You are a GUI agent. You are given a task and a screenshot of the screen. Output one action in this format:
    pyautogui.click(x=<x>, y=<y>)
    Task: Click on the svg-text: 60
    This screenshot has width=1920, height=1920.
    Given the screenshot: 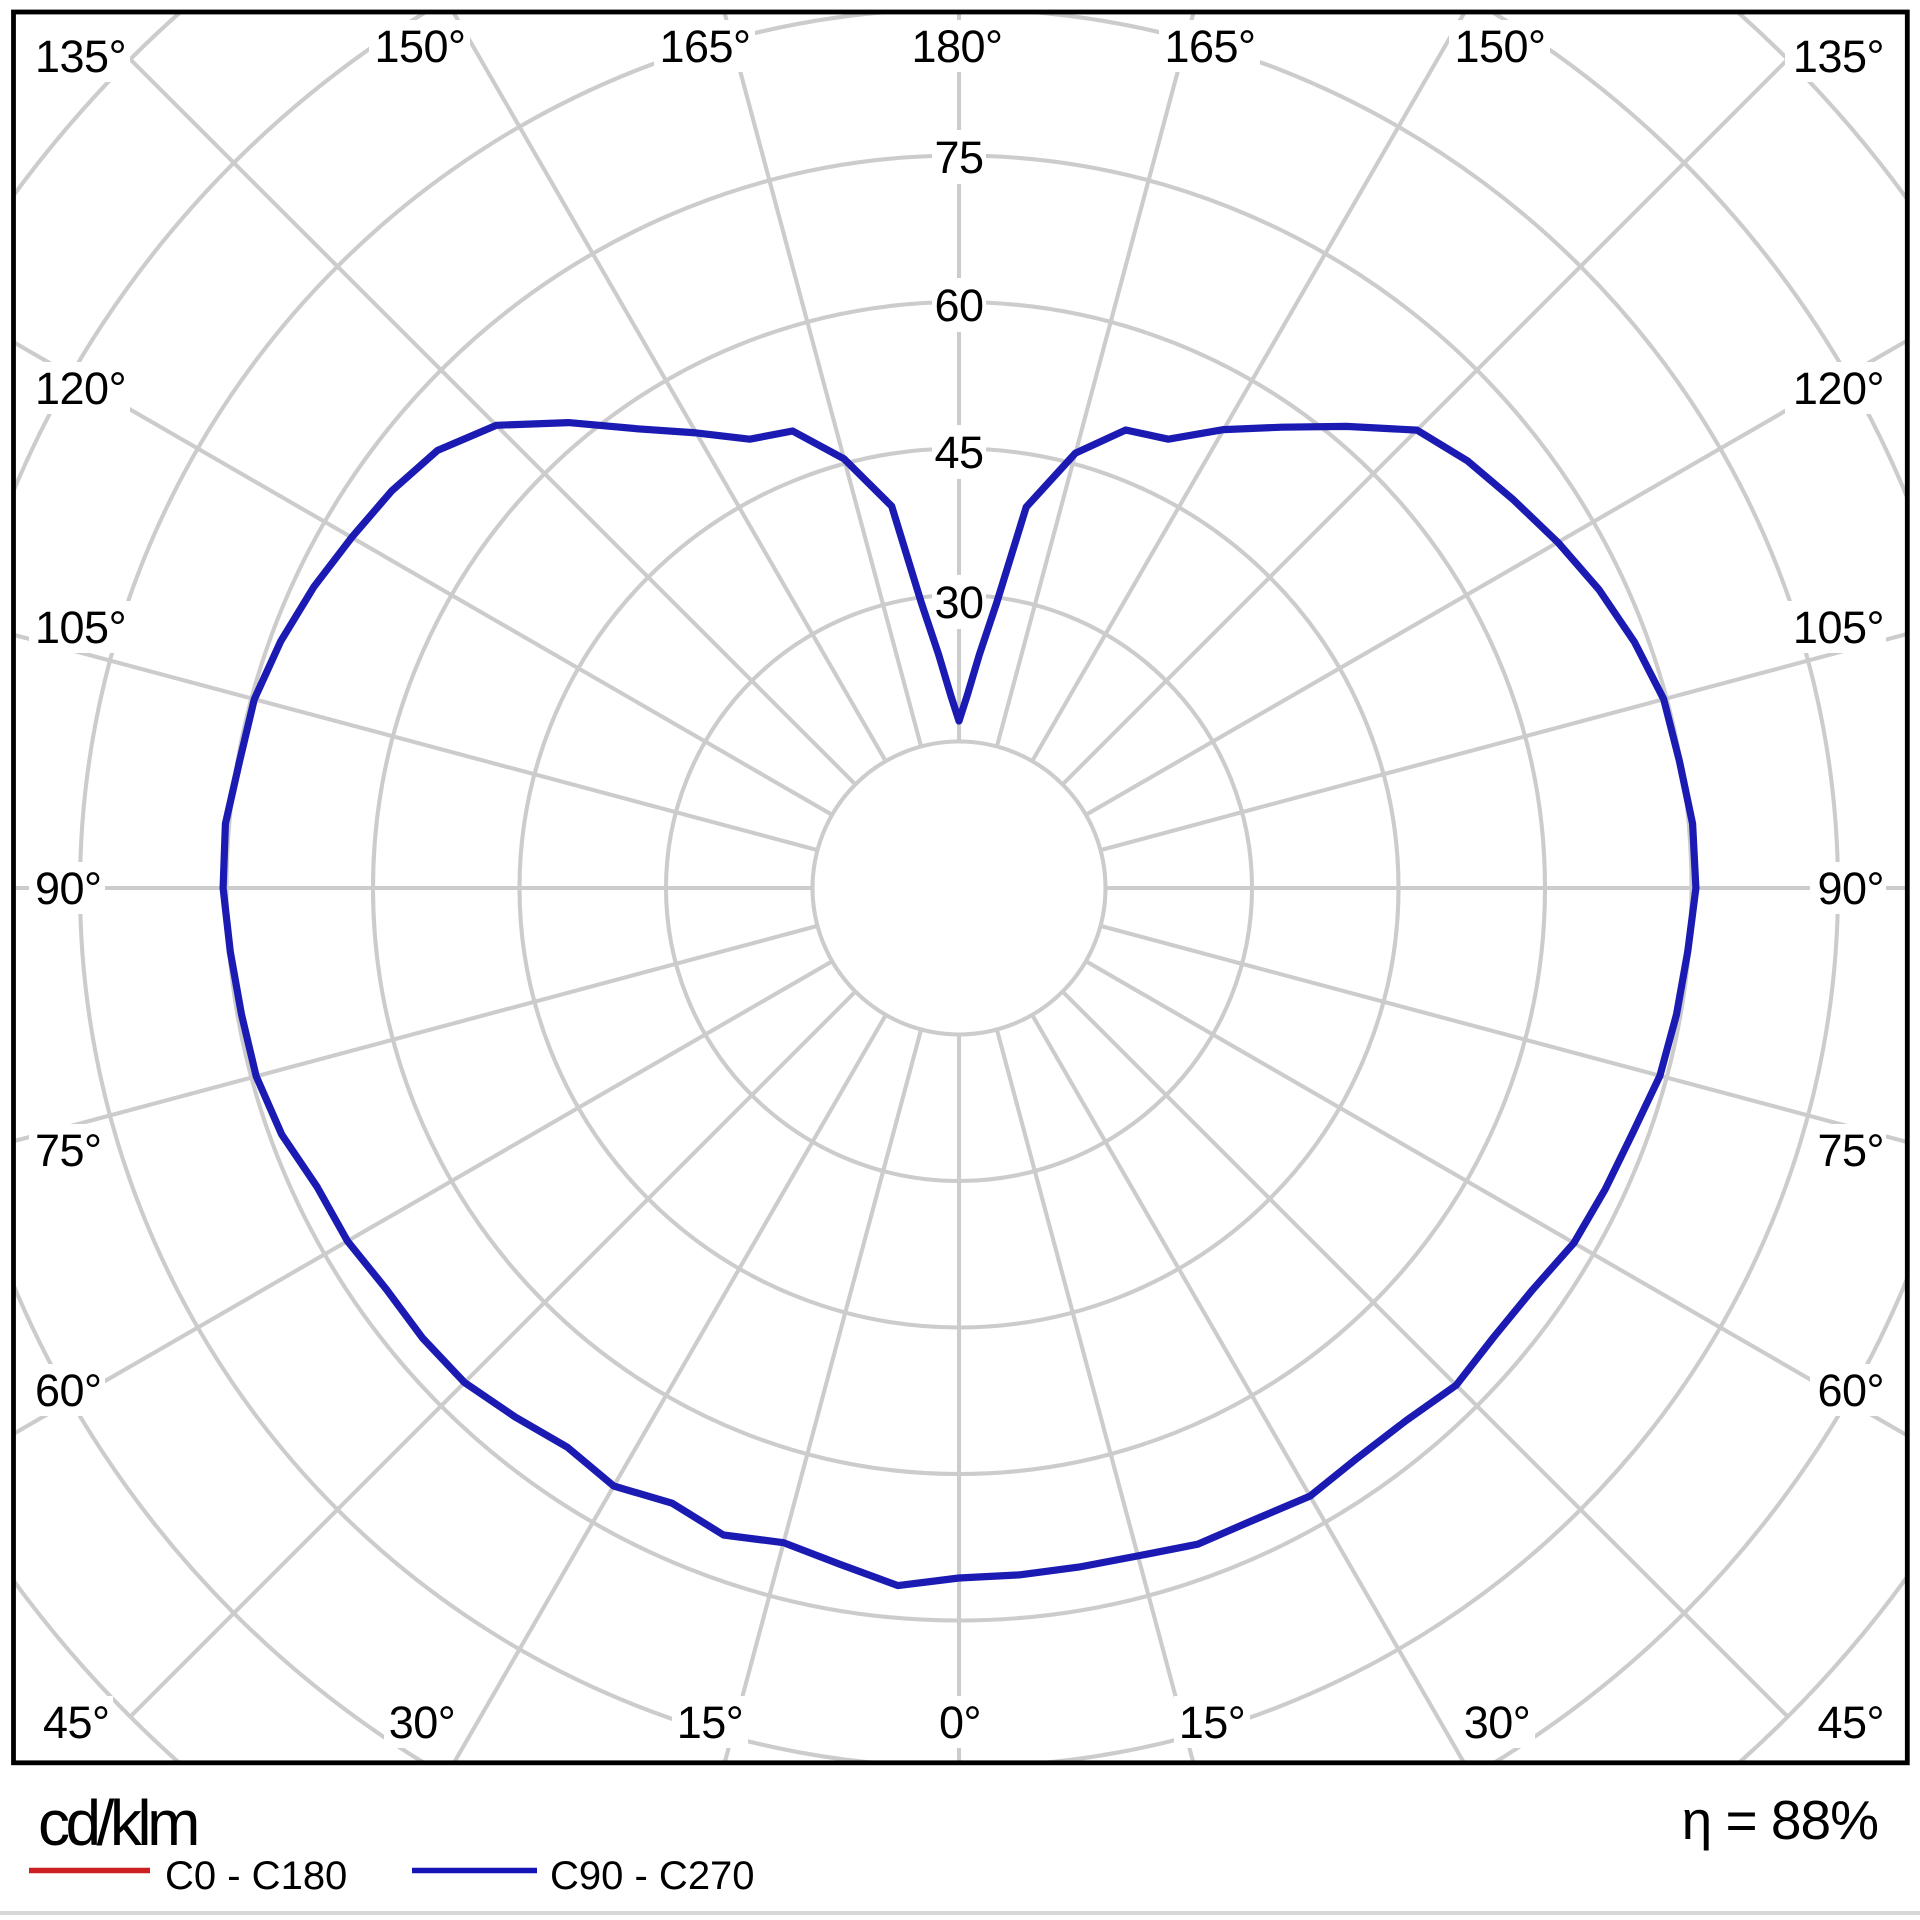 What is the action you would take?
    pyautogui.click(x=958, y=305)
    